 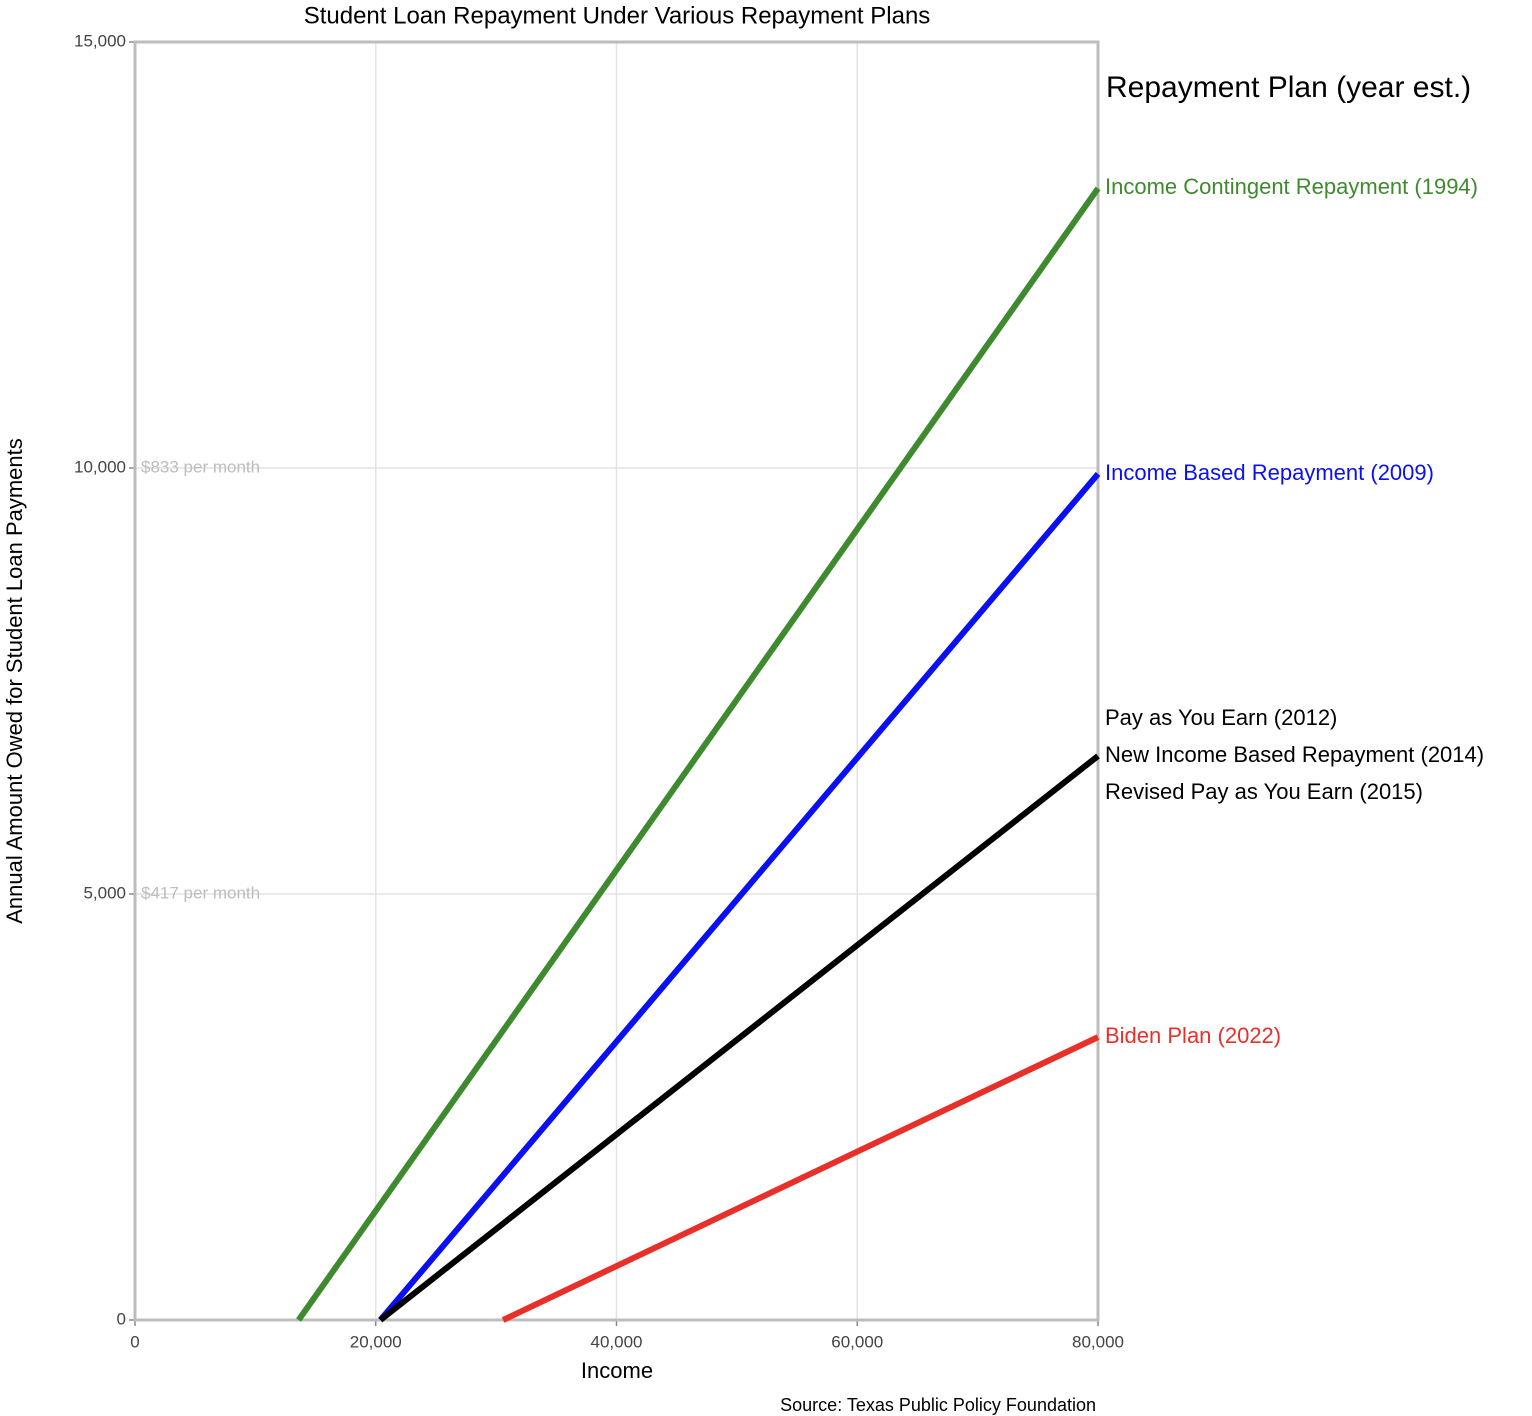 What do you see at coordinates (1294, 754) in the screenshot?
I see `legend-label: New Income Based Repayment (2014)` at bounding box center [1294, 754].